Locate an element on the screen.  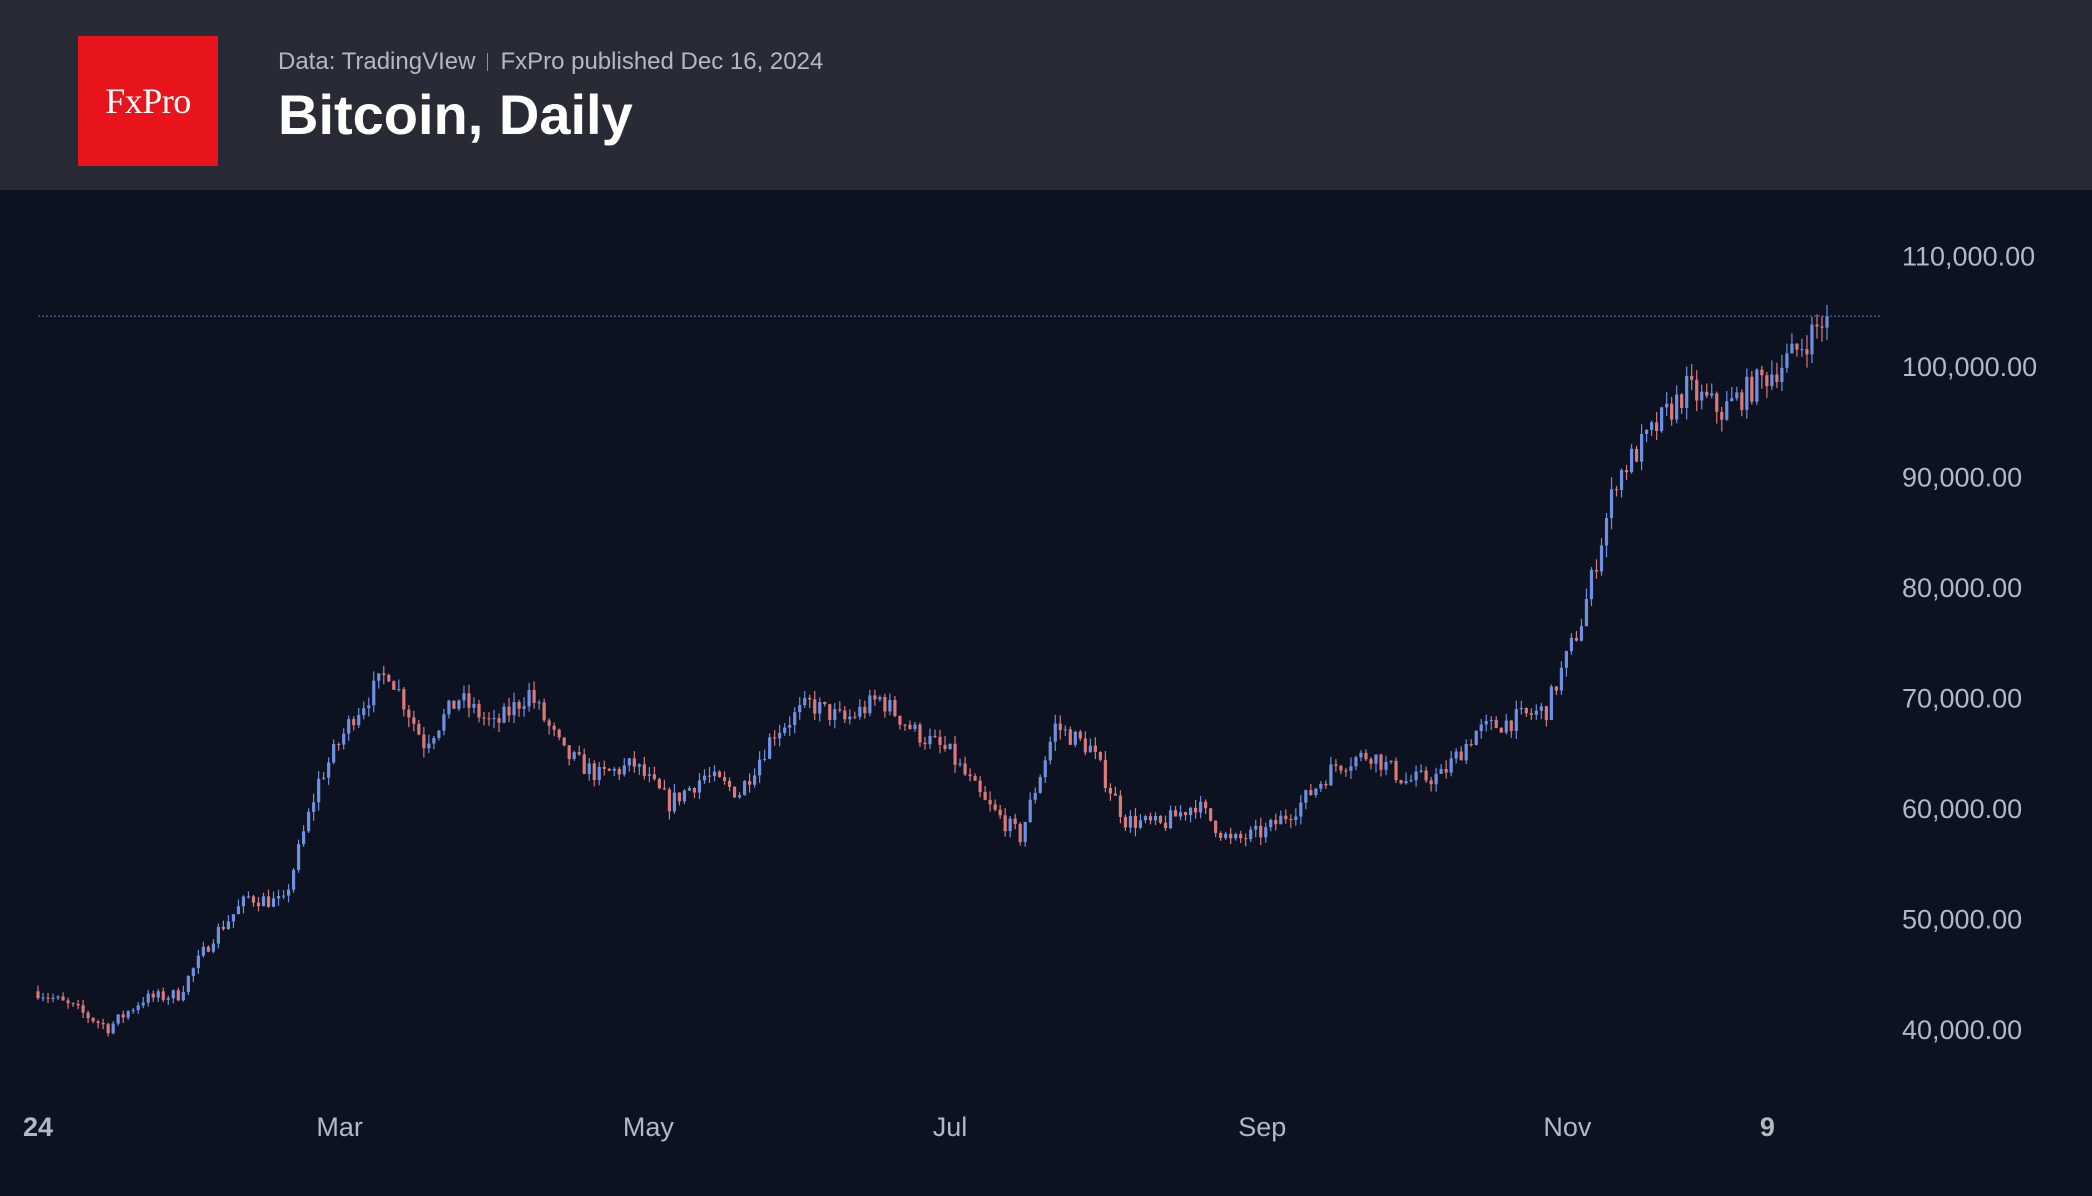
fxpro-logo: FxPro is located at coordinates (148, 101).